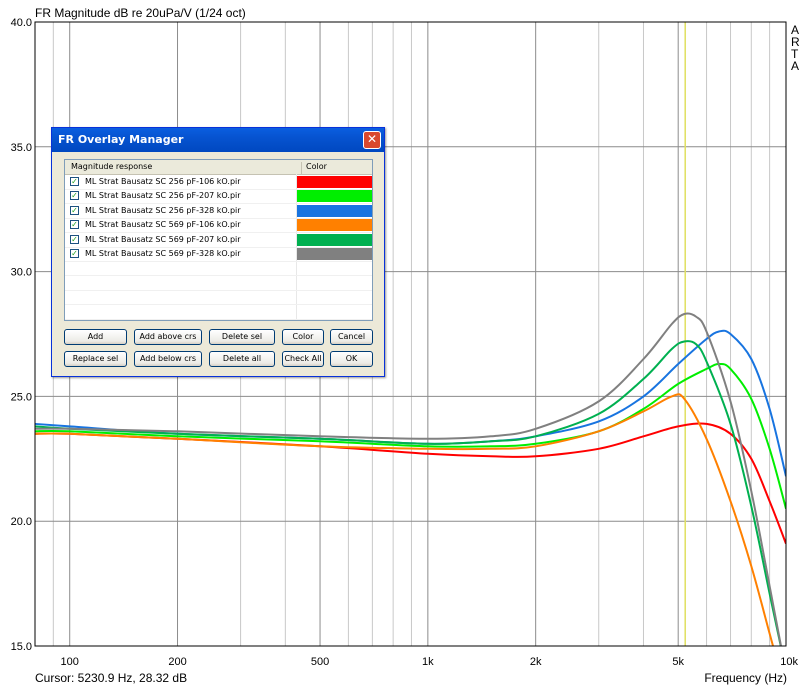  Describe the element at coordinates (314, 168) in the screenshot. I see `col-color: Color` at that location.